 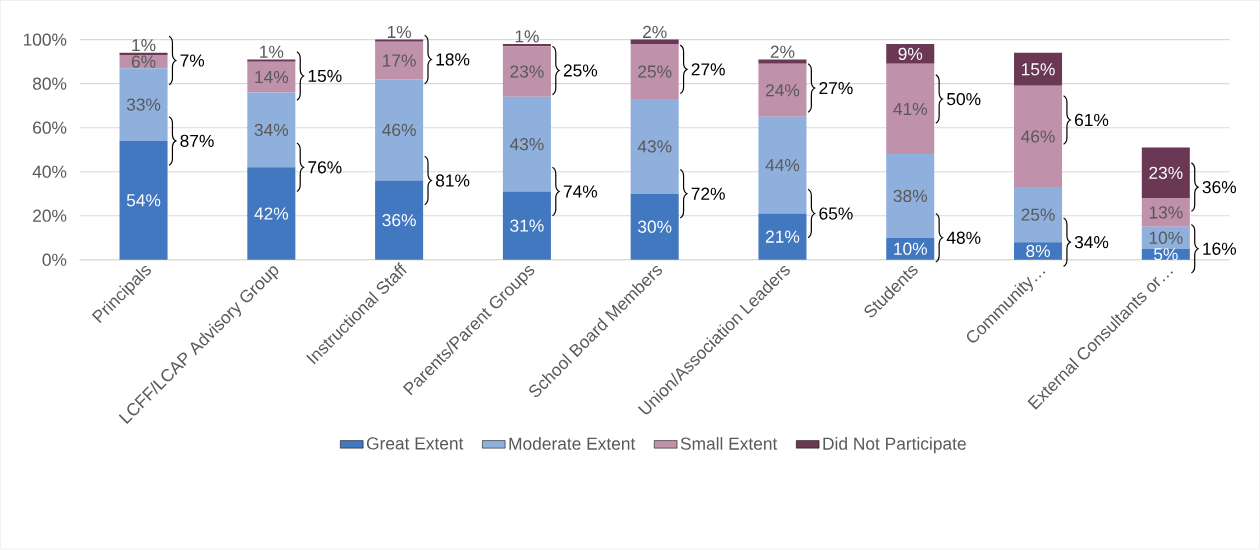 I want to click on data-label: 33%, so click(x=143, y=104).